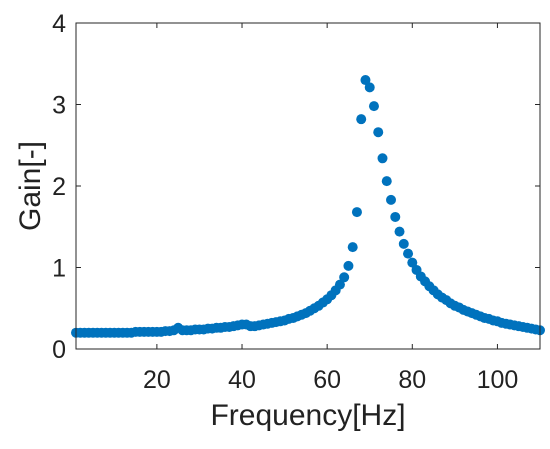 This screenshot has height=449, width=550. Describe the element at coordinates (59, 187) in the screenshot. I see `y-tick-label: 2` at that location.